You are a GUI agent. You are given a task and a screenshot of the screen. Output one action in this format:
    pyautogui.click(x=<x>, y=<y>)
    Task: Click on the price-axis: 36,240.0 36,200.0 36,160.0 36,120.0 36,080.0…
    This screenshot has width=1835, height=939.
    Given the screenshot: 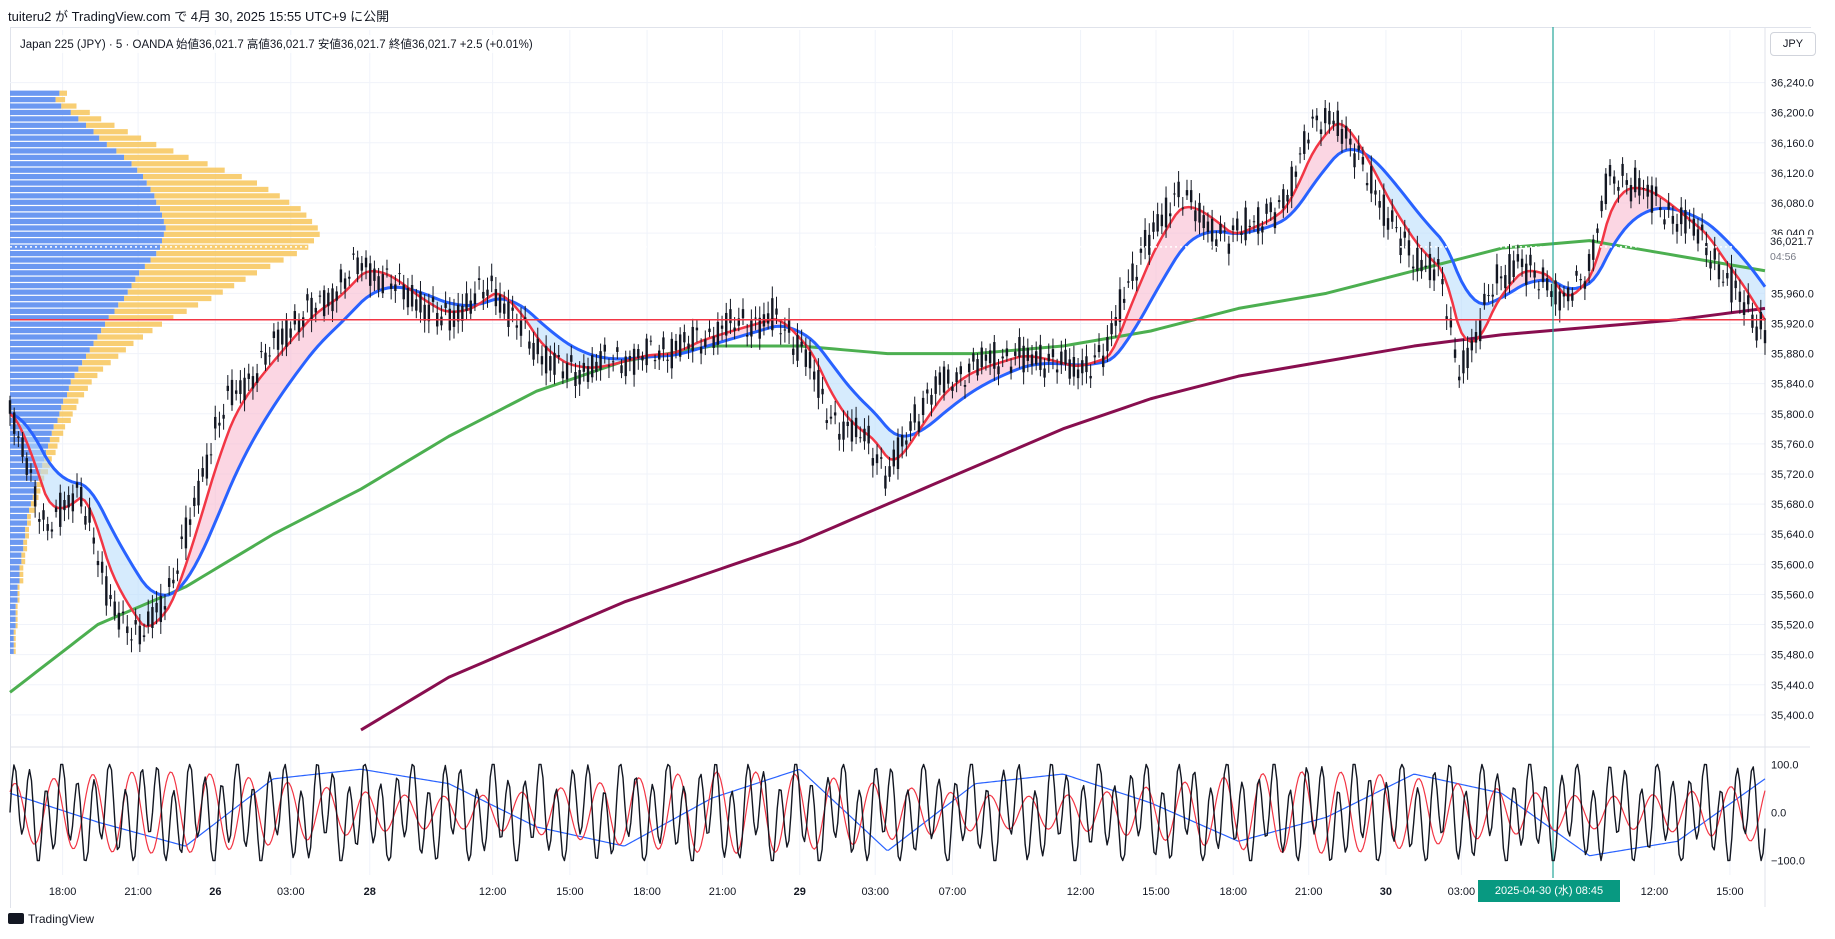 What is the action you would take?
    pyautogui.click(x=1792, y=400)
    